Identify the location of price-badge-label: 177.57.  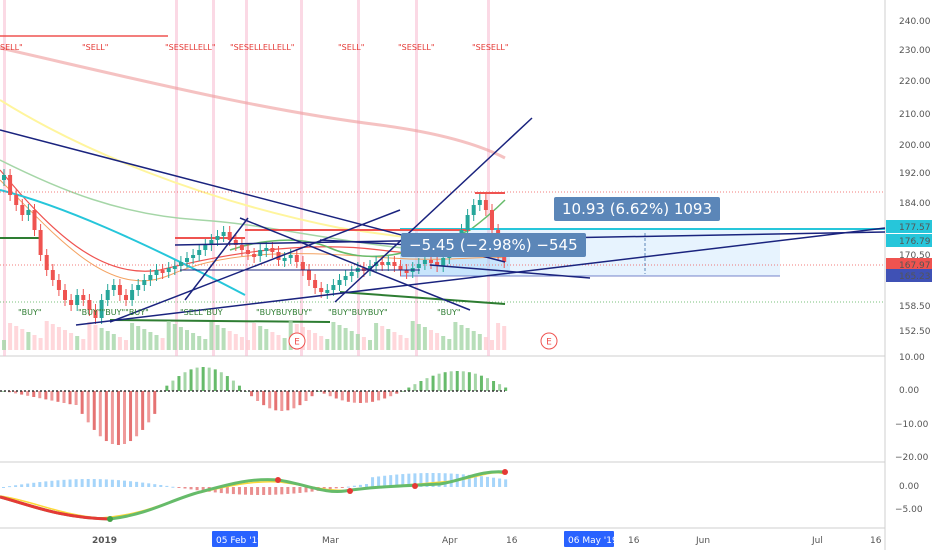
(915, 228).